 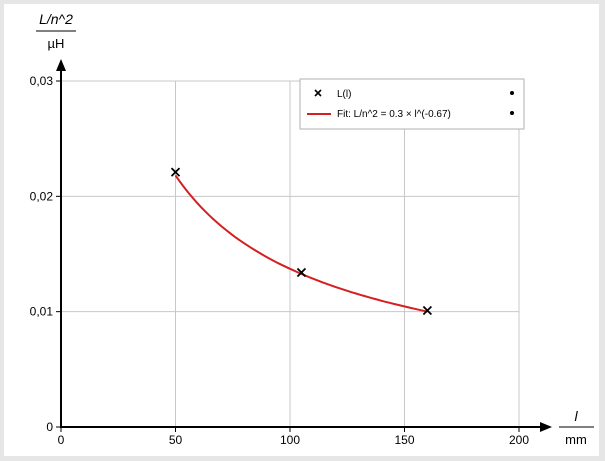 What do you see at coordinates (576, 439) in the screenshot?
I see `x-axis-unit: mm` at bounding box center [576, 439].